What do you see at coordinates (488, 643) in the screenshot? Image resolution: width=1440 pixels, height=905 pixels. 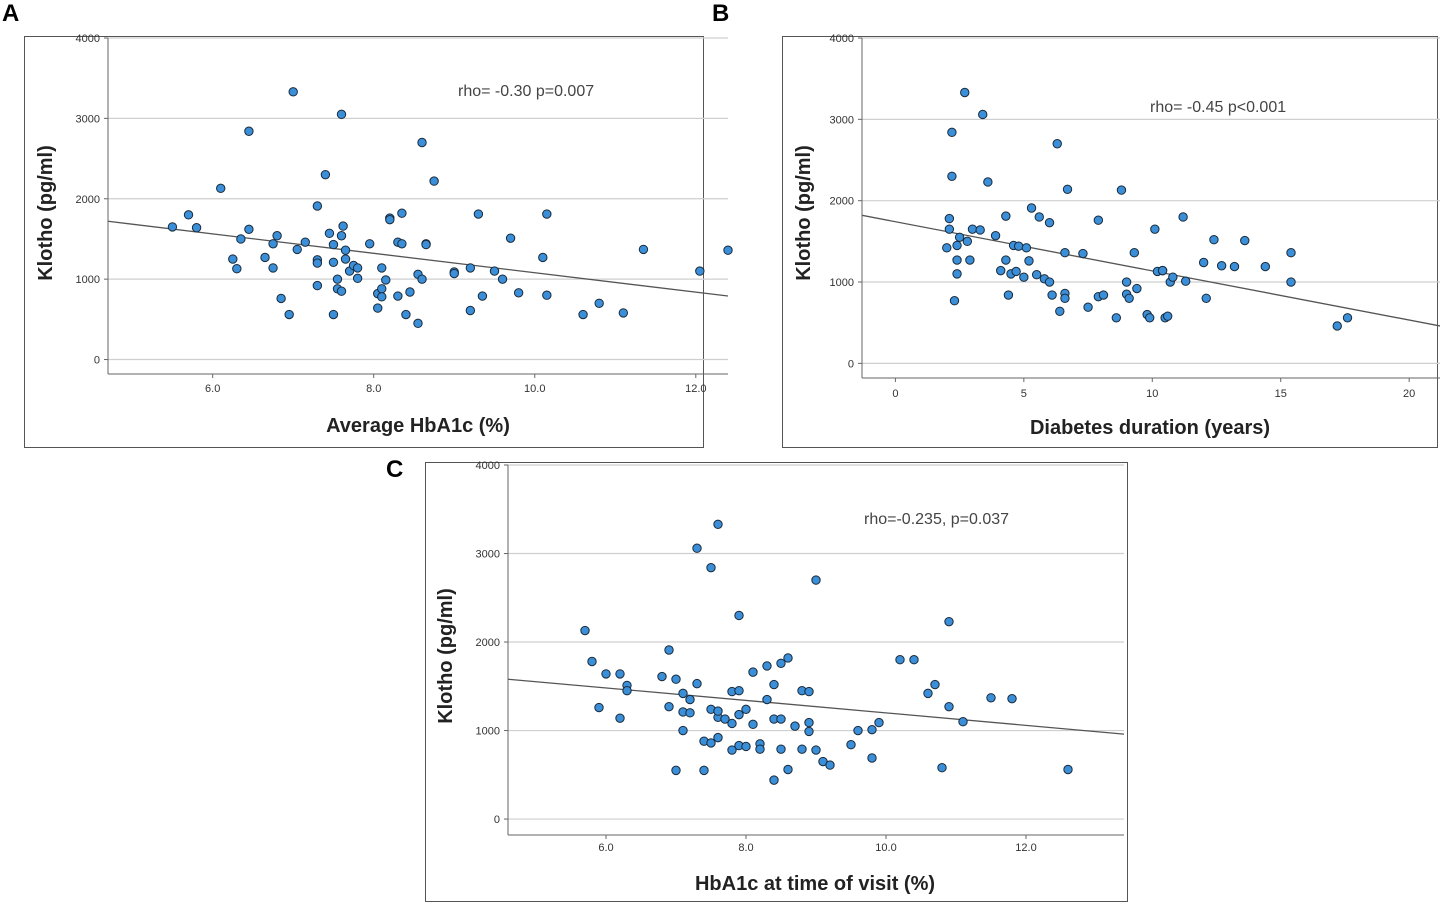 I see `y-tick-label-c: 2000` at bounding box center [488, 643].